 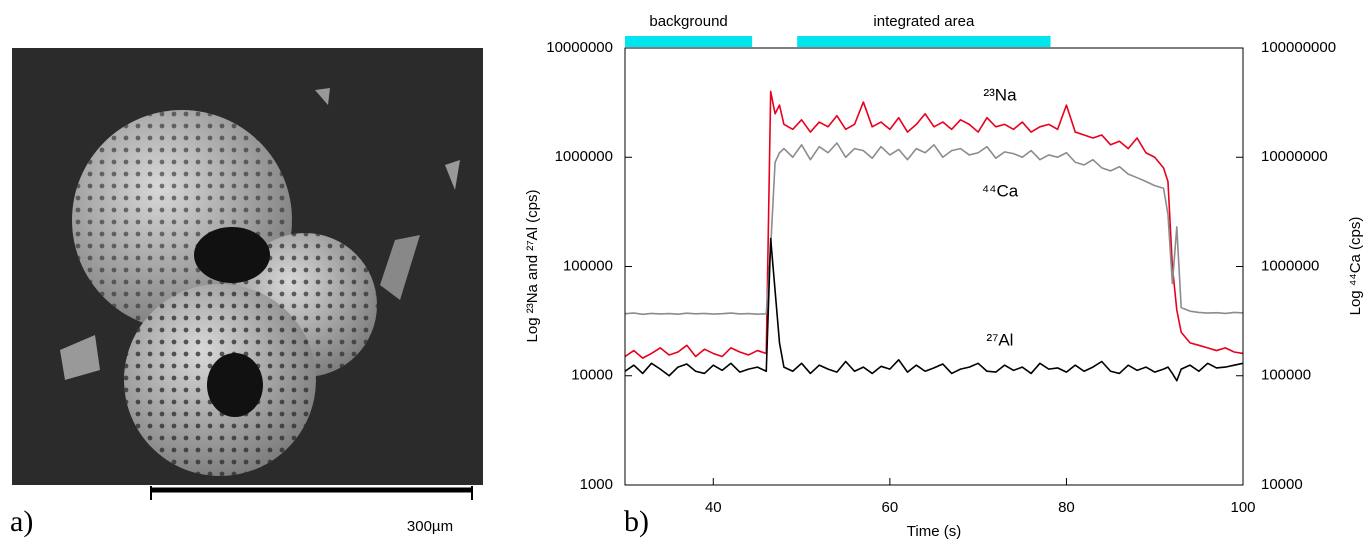 What do you see at coordinates (311, 493) in the screenshot?
I see `scale-bar` at bounding box center [311, 493].